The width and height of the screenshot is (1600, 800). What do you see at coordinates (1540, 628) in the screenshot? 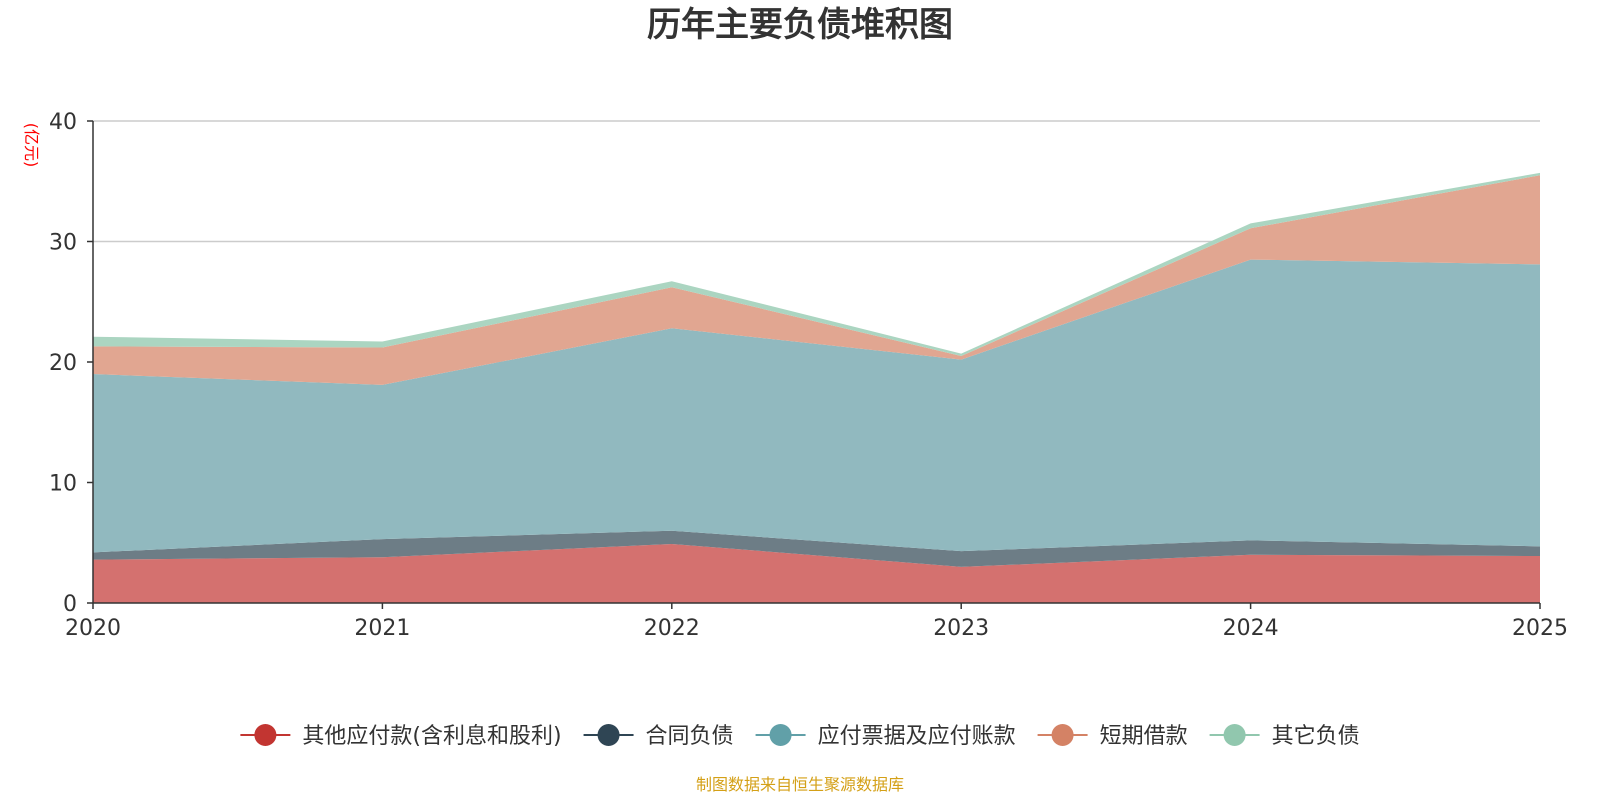
I see `x-tick-label-2025: 2025` at bounding box center [1540, 628].